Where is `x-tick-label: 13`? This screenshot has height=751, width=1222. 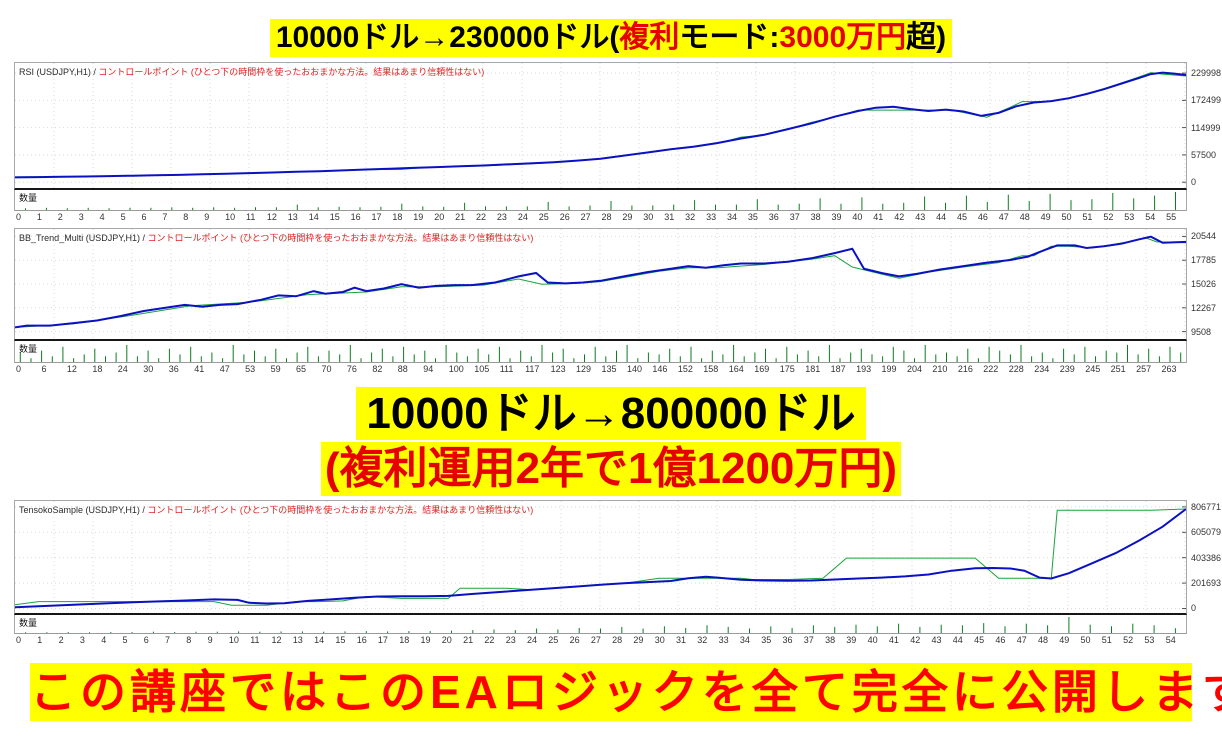 x-tick-label: 13 is located at coordinates (292, 217).